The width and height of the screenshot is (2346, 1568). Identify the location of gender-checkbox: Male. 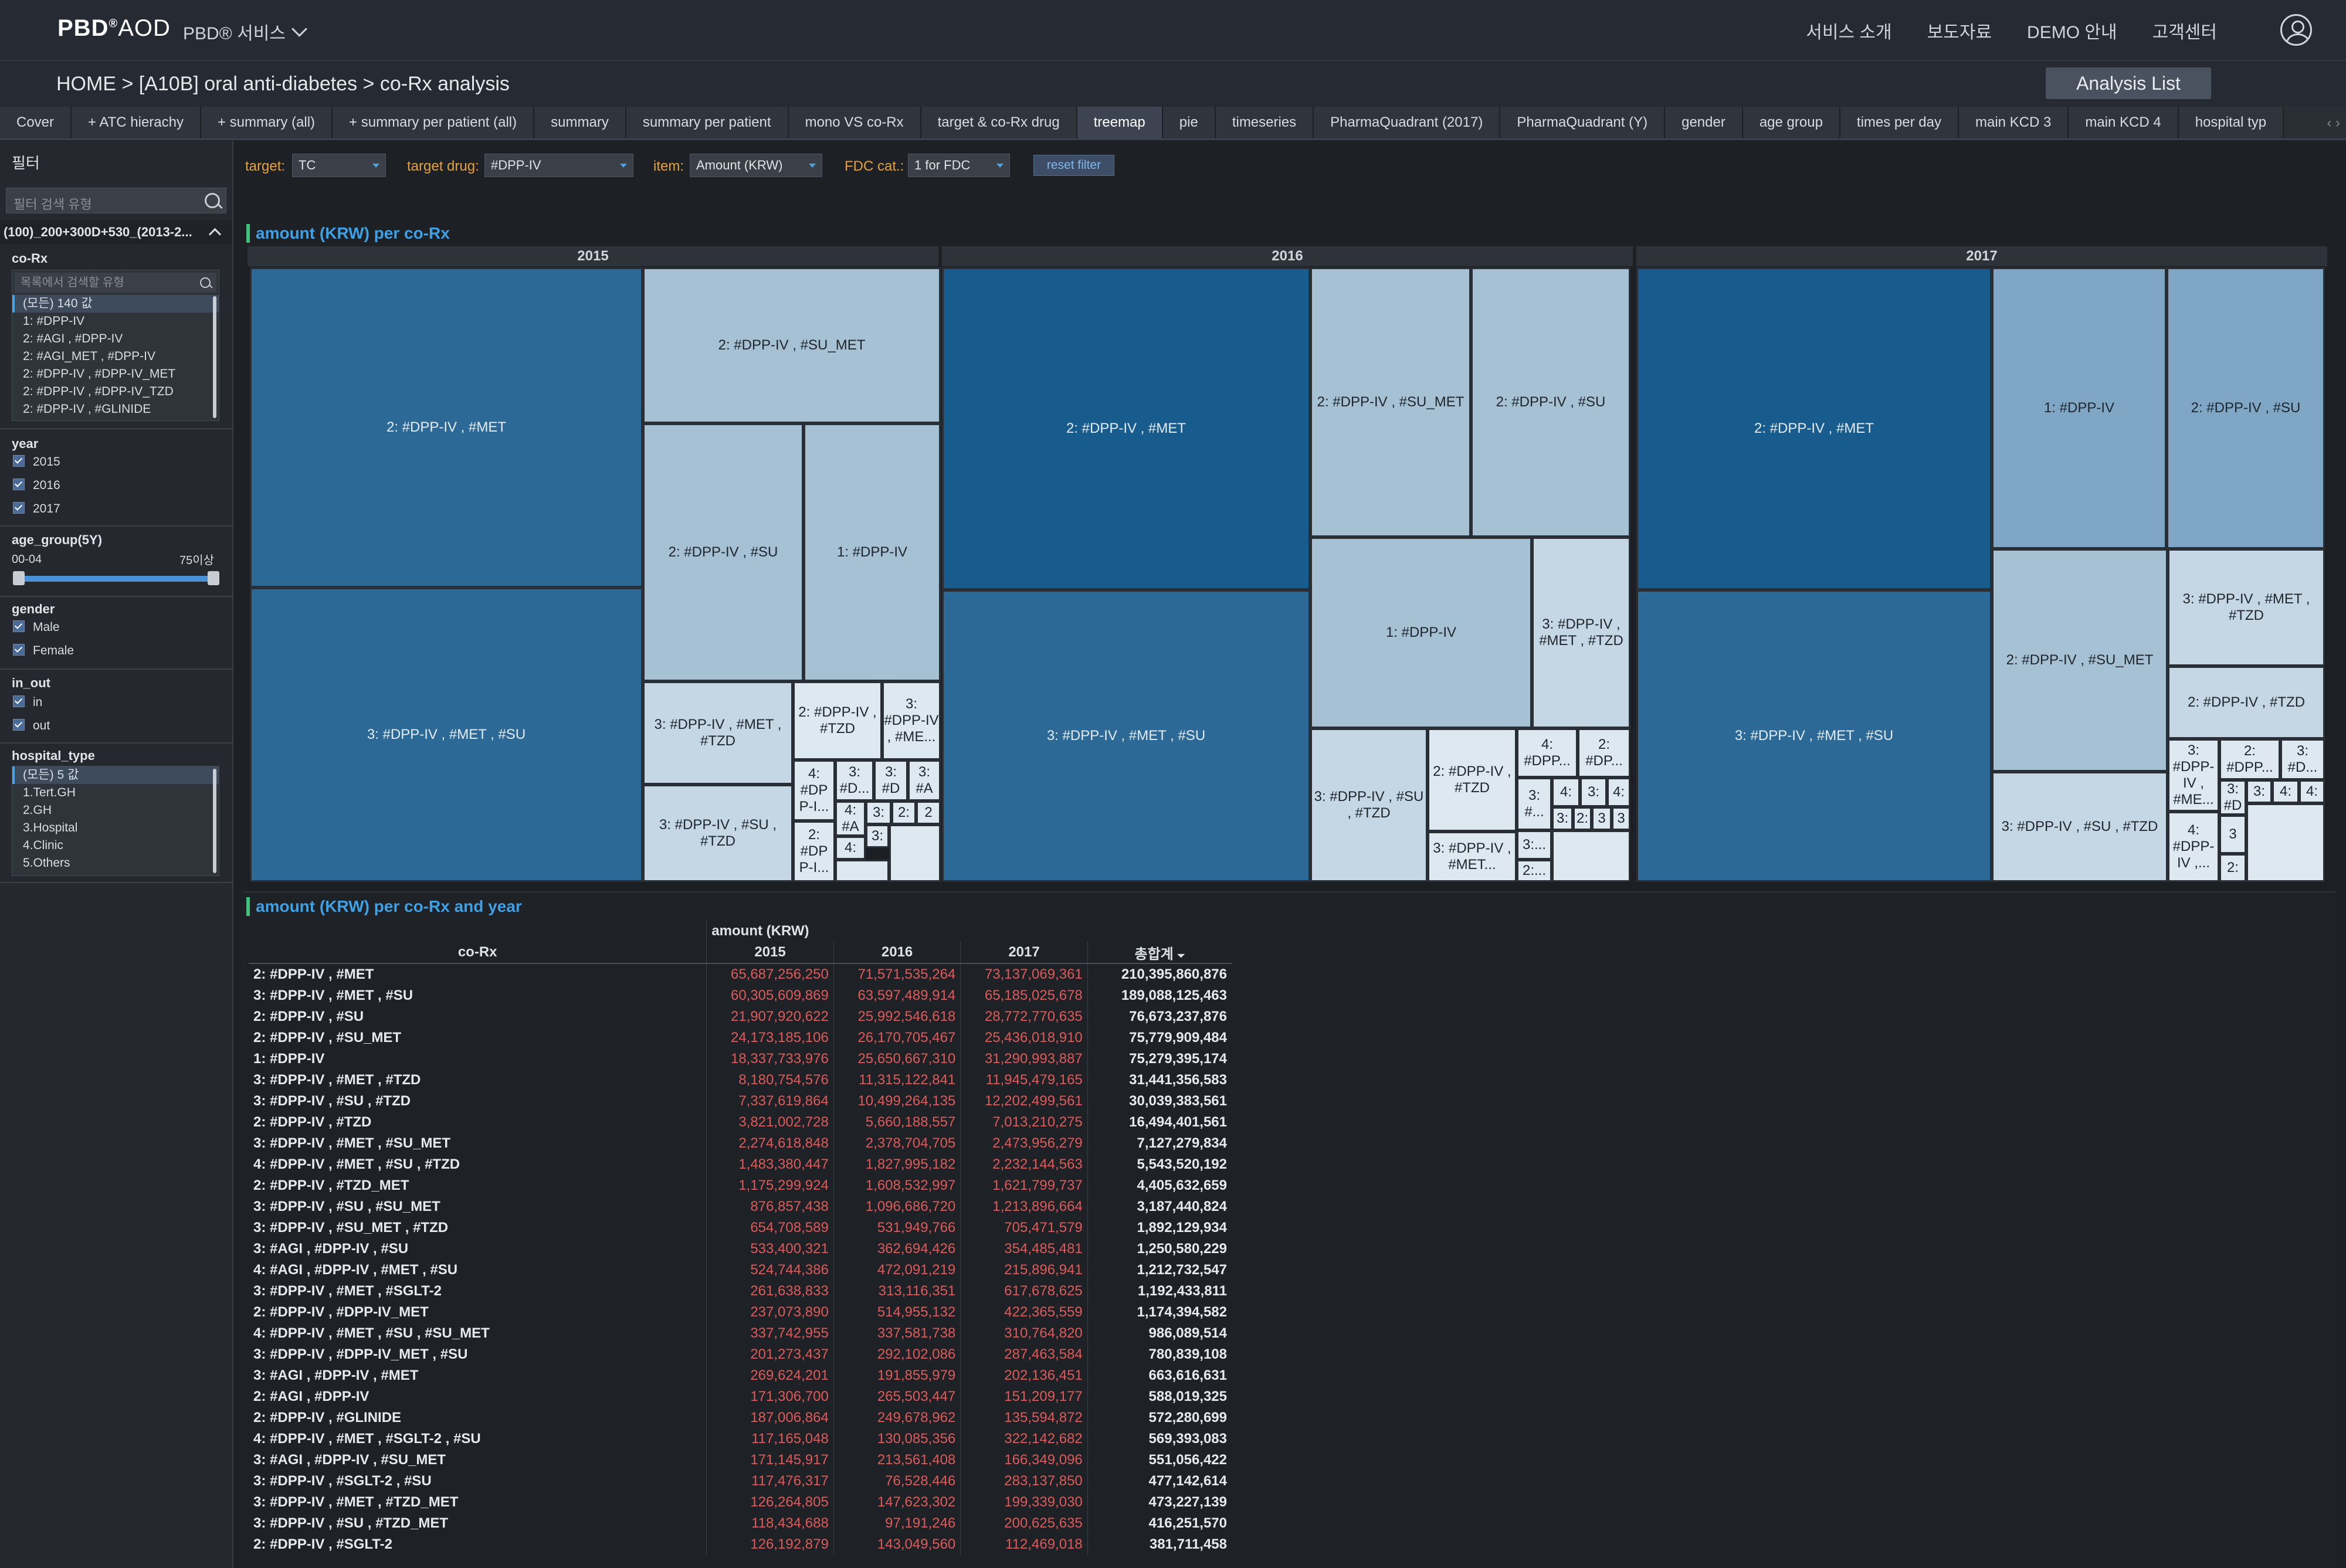
(36, 627).